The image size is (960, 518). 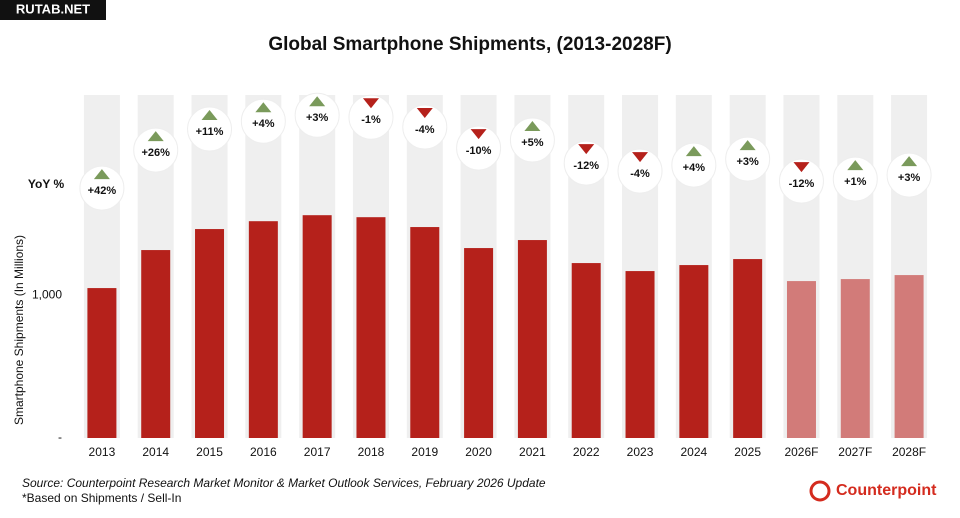 What do you see at coordinates (640, 452) in the screenshot?
I see `x-tick-label: 2023` at bounding box center [640, 452].